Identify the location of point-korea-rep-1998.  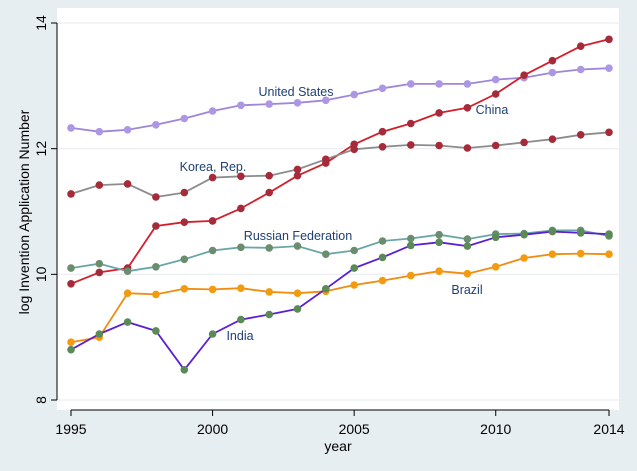
(156, 197).